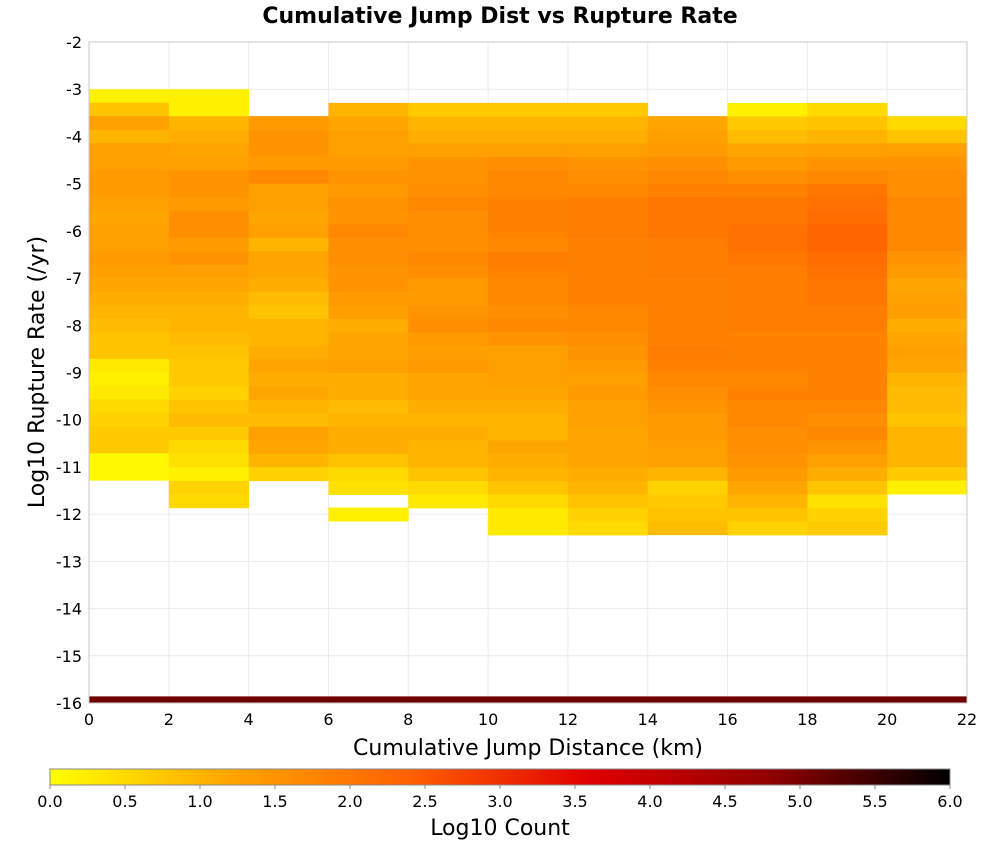  I want to click on colorbar-tick-label: 1.0, so click(199, 801).